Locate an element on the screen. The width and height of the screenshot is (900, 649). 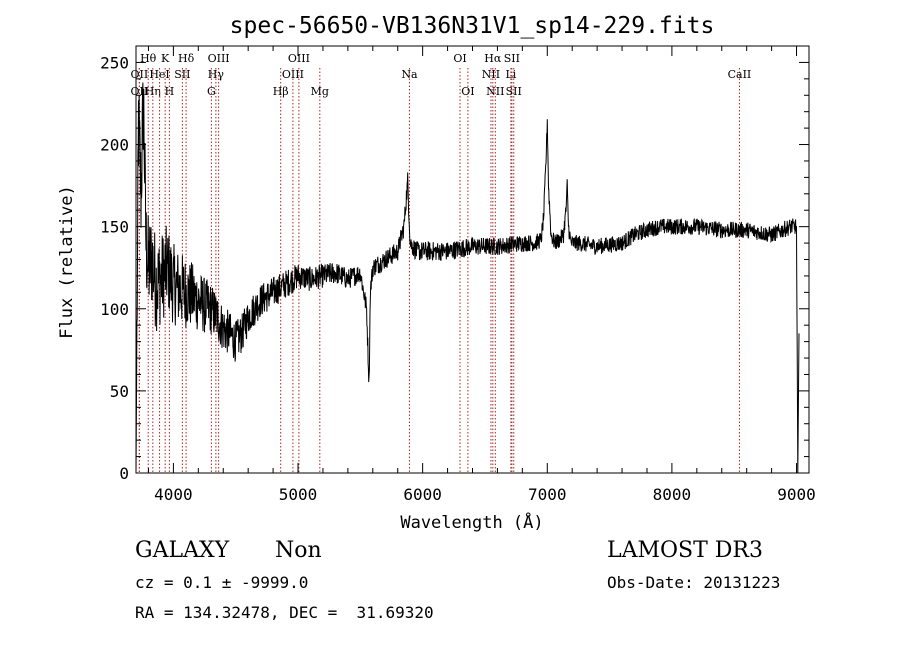
x-axis-label: Wavelength (Å) is located at coordinates (471, 522).